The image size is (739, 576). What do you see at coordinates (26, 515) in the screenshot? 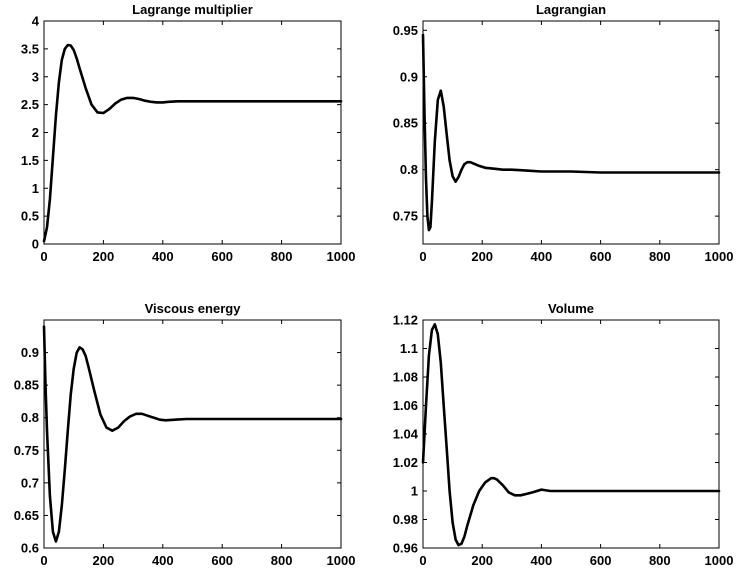
I see `y-tick-label: 0.65` at bounding box center [26, 515].